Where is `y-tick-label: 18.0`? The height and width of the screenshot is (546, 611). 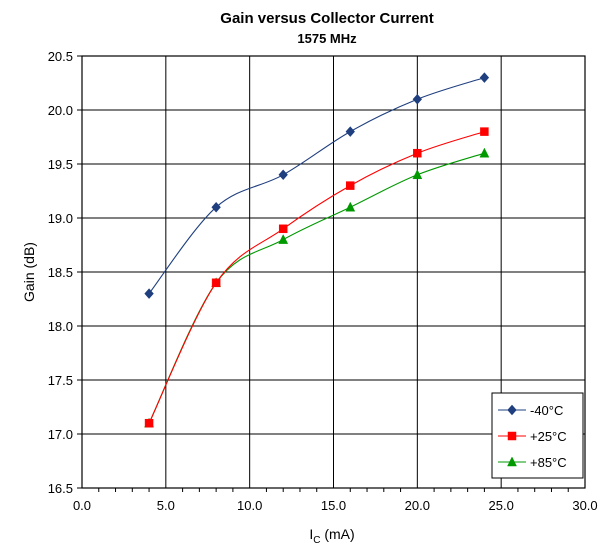
y-tick-label: 18.0 is located at coordinates (60, 326).